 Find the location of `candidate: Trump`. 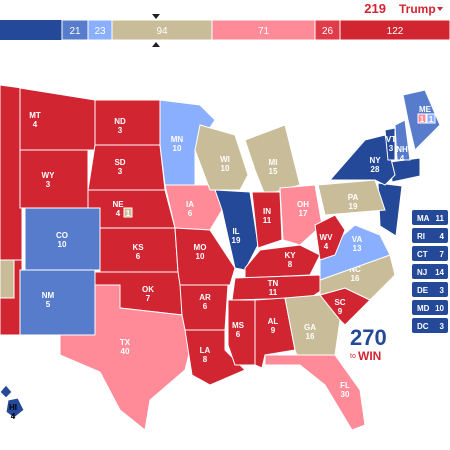

candidate: Trump is located at coordinates (417, 9).